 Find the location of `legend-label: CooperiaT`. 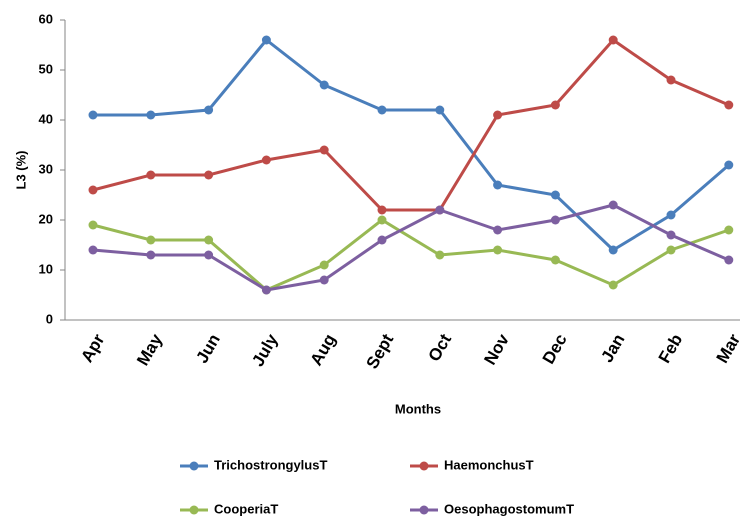

legend-label: CooperiaT is located at coordinates (246, 508).